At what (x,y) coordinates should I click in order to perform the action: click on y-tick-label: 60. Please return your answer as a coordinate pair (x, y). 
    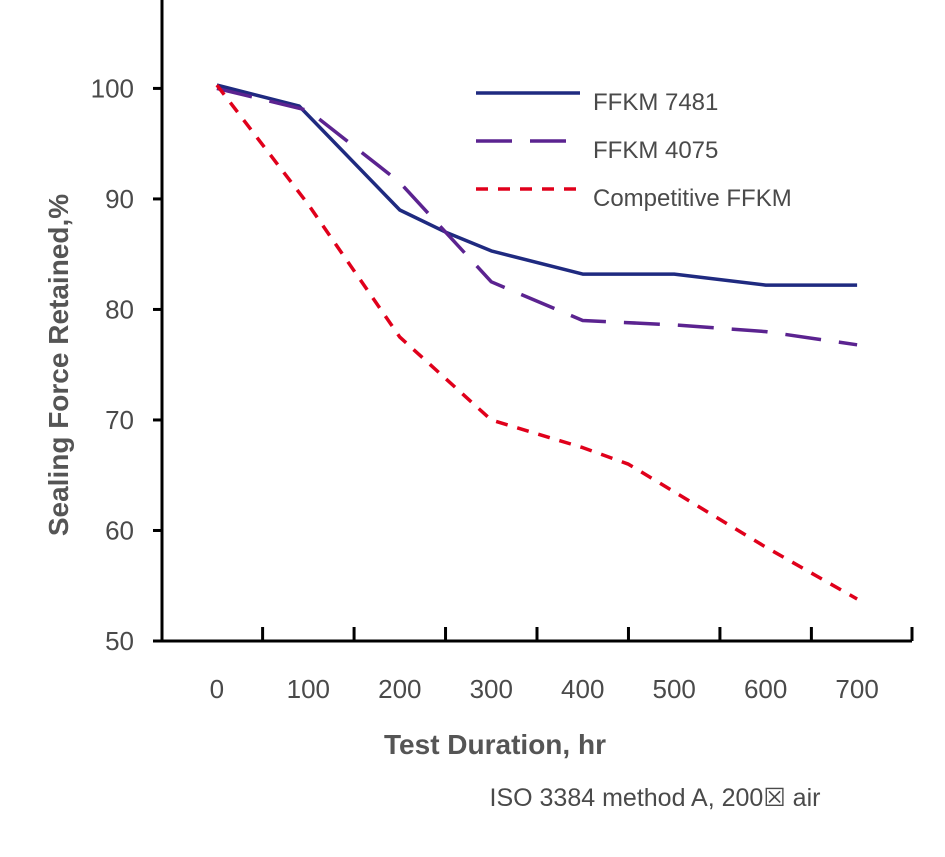
    Looking at the image, I should click on (119, 530).